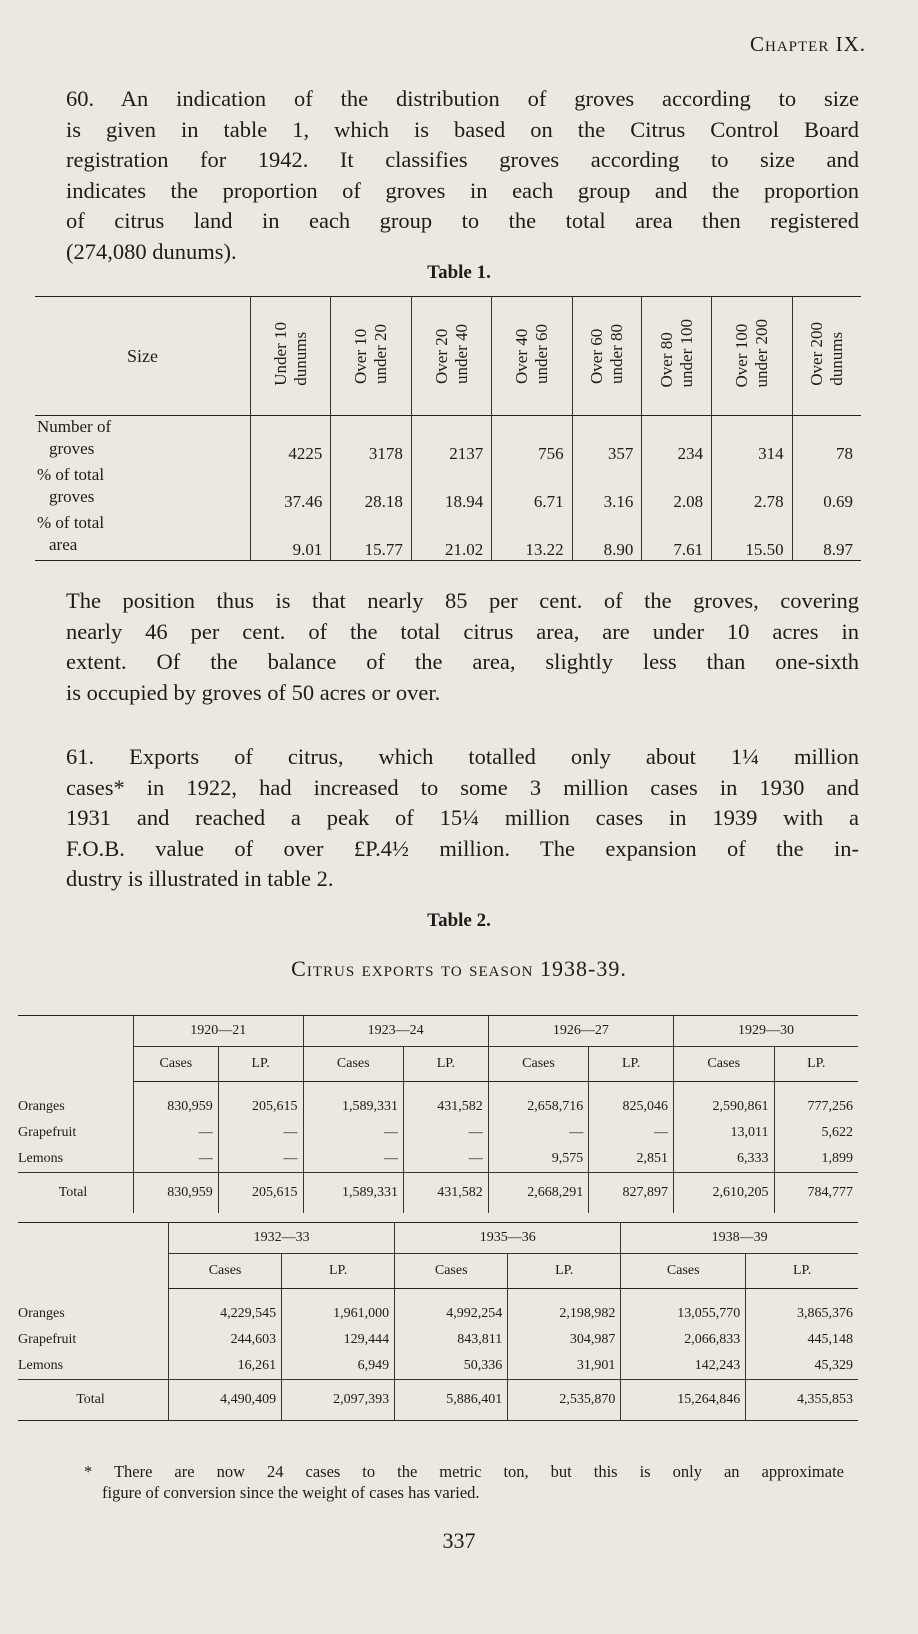 The height and width of the screenshot is (1634, 918). What do you see at coordinates (666, 360) in the screenshot?
I see `header-line: Over 80` at bounding box center [666, 360].